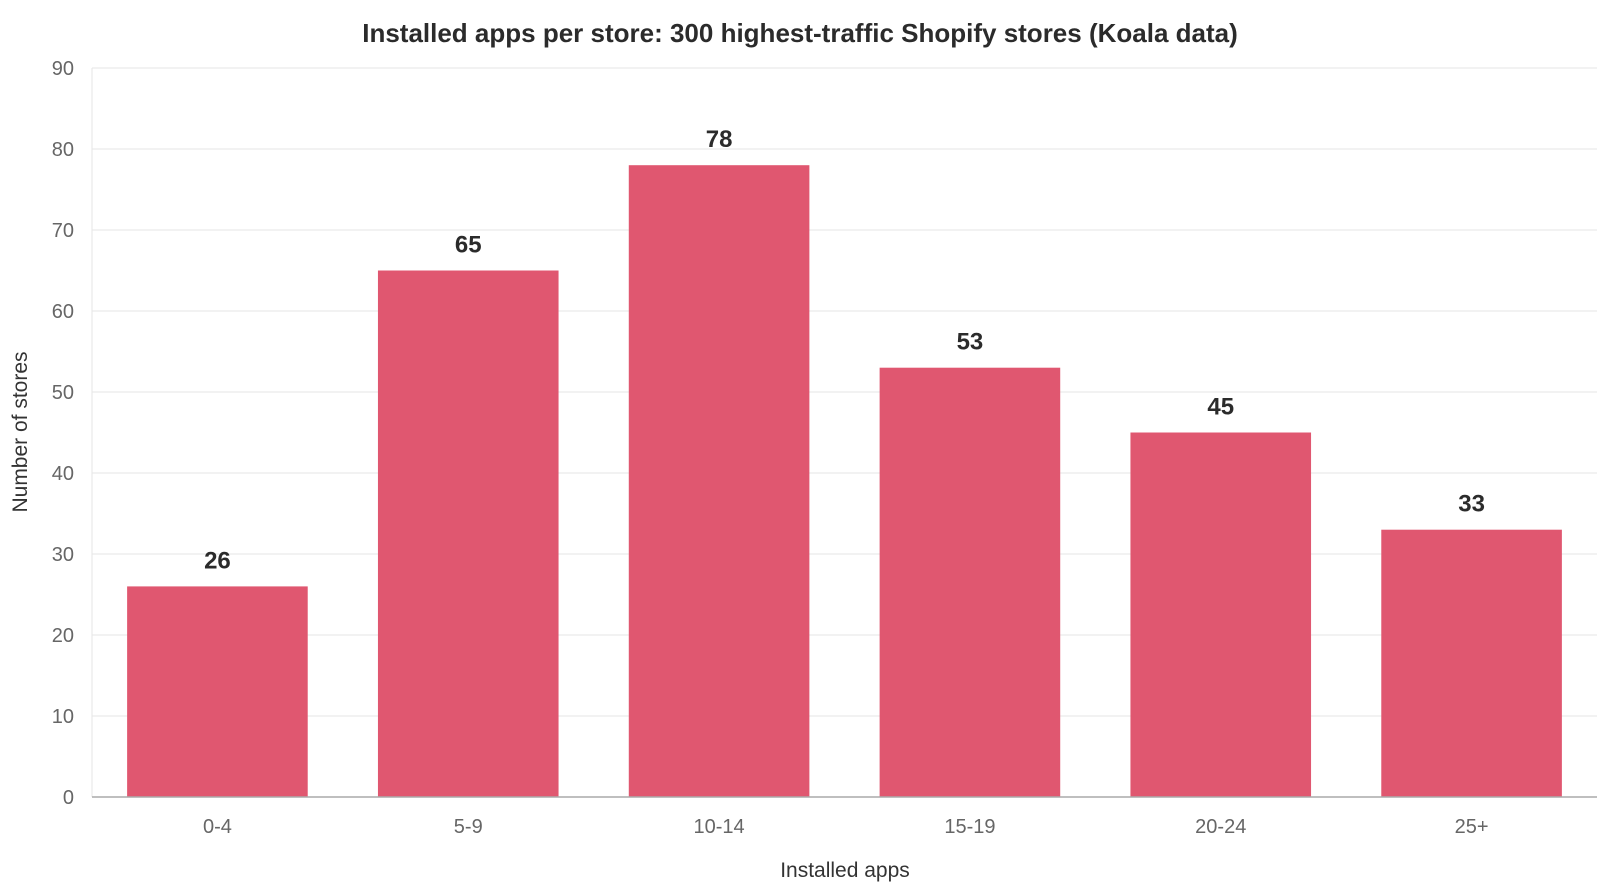 Image resolution: width=1600 pixels, height=889 pixels. I want to click on y-axis-title: Number of stores, so click(20, 431).